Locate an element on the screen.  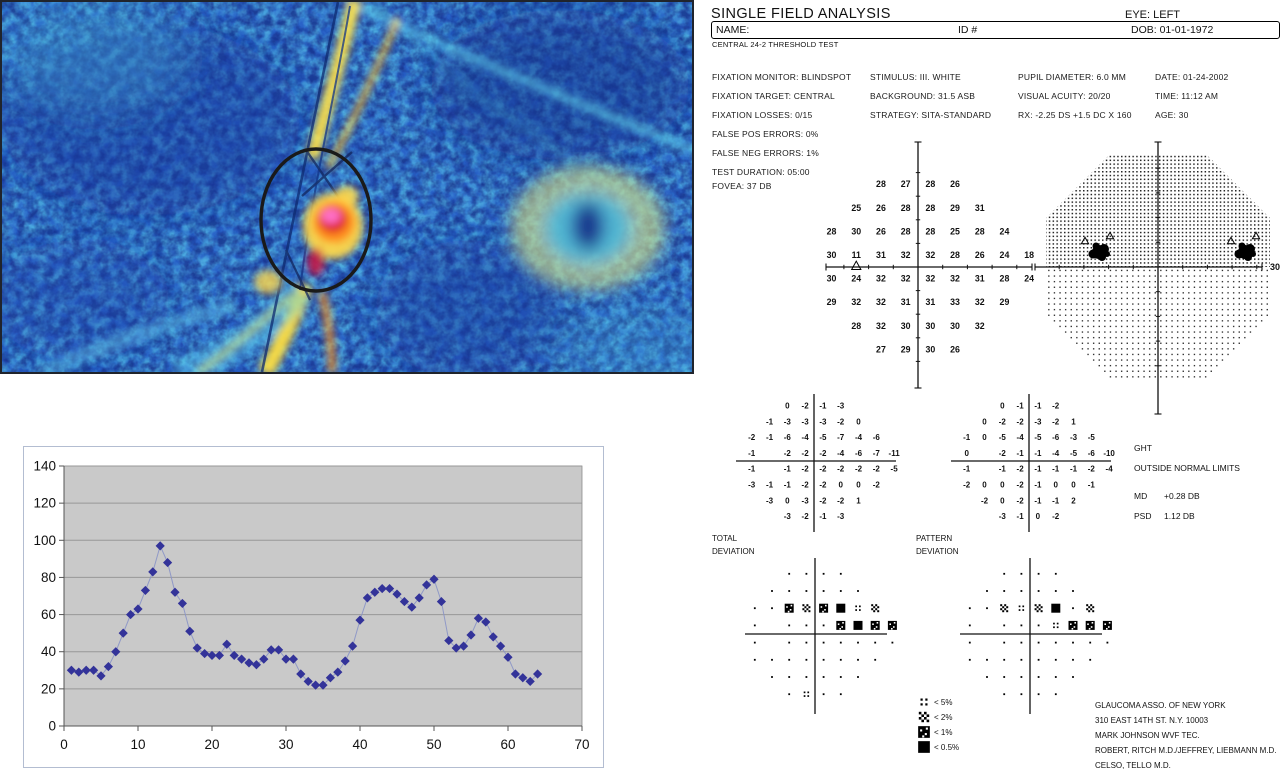
svg-text: 1 is located at coordinates (1073, 421).